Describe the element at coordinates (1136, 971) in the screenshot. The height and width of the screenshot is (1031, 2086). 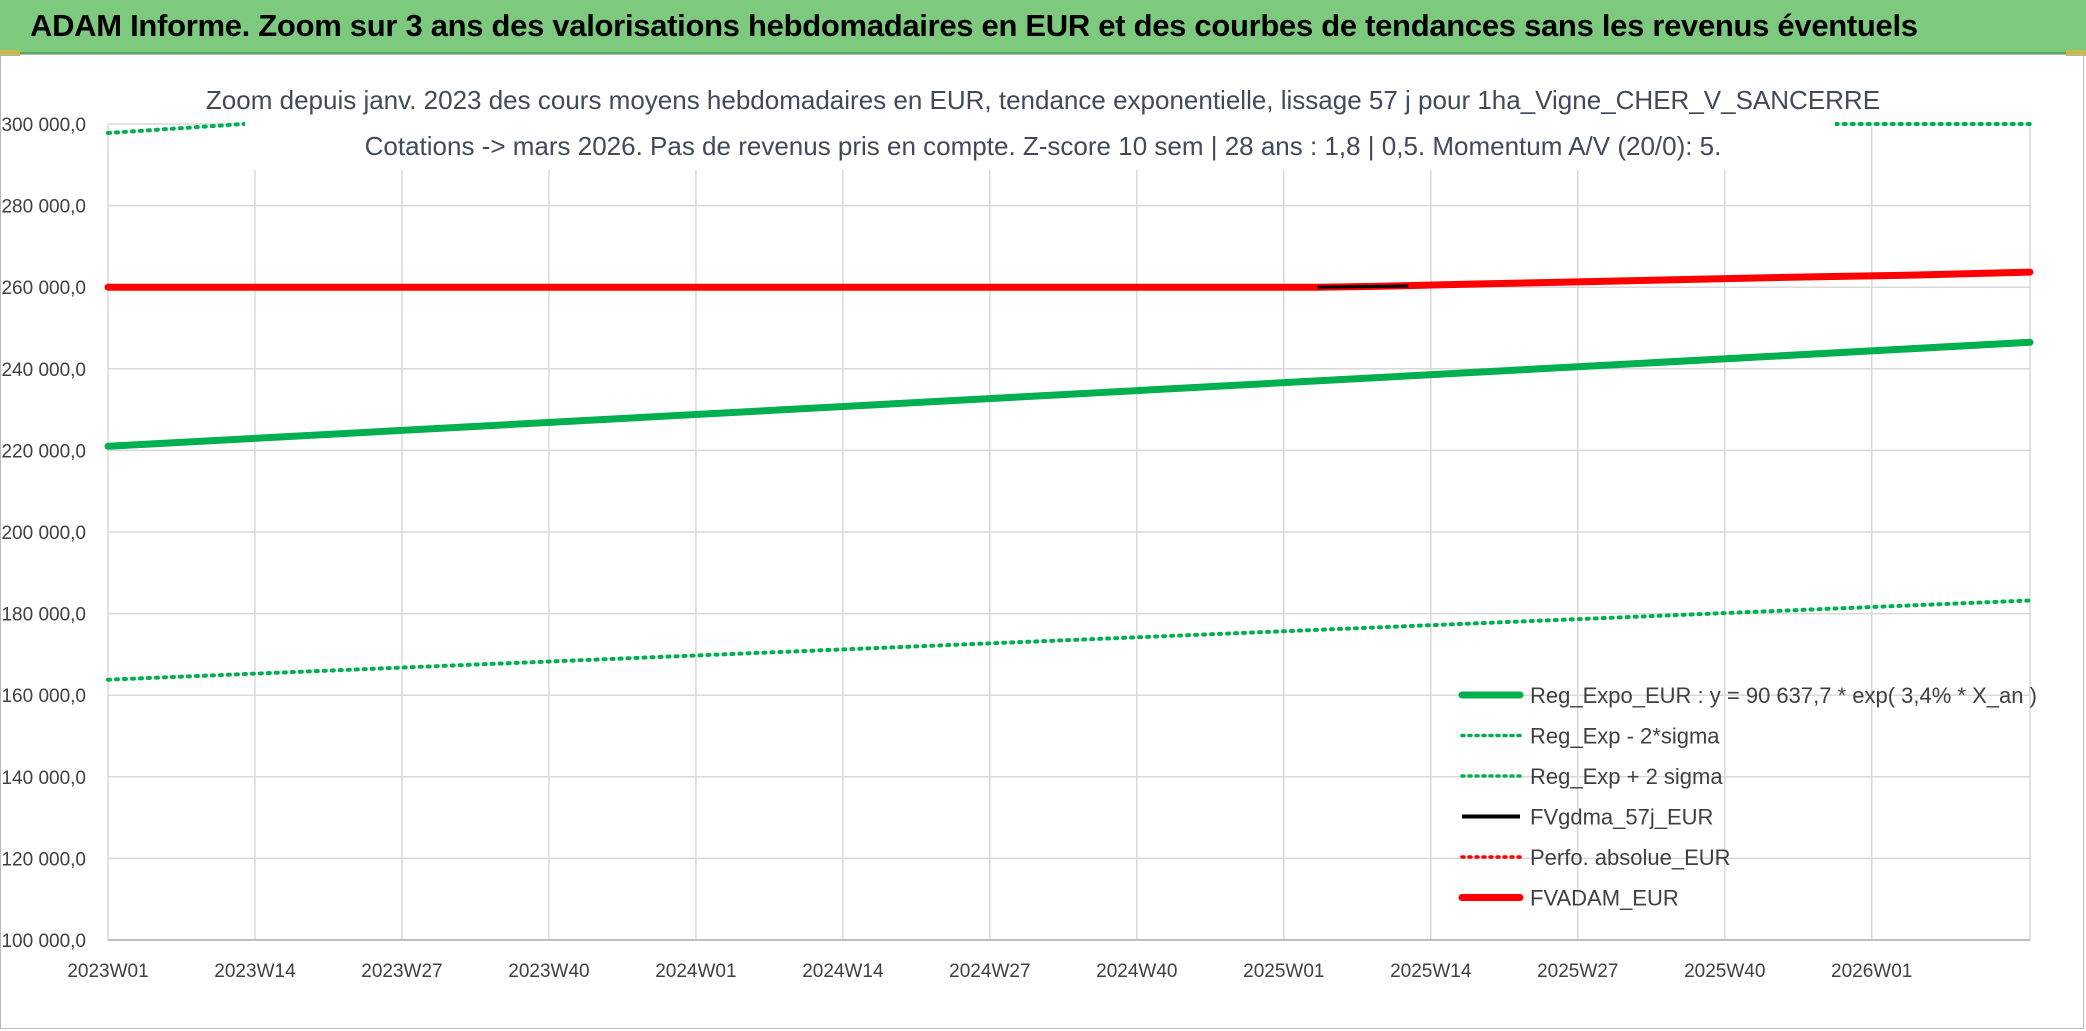
I see `x-tick-label: 2024W40` at that location.